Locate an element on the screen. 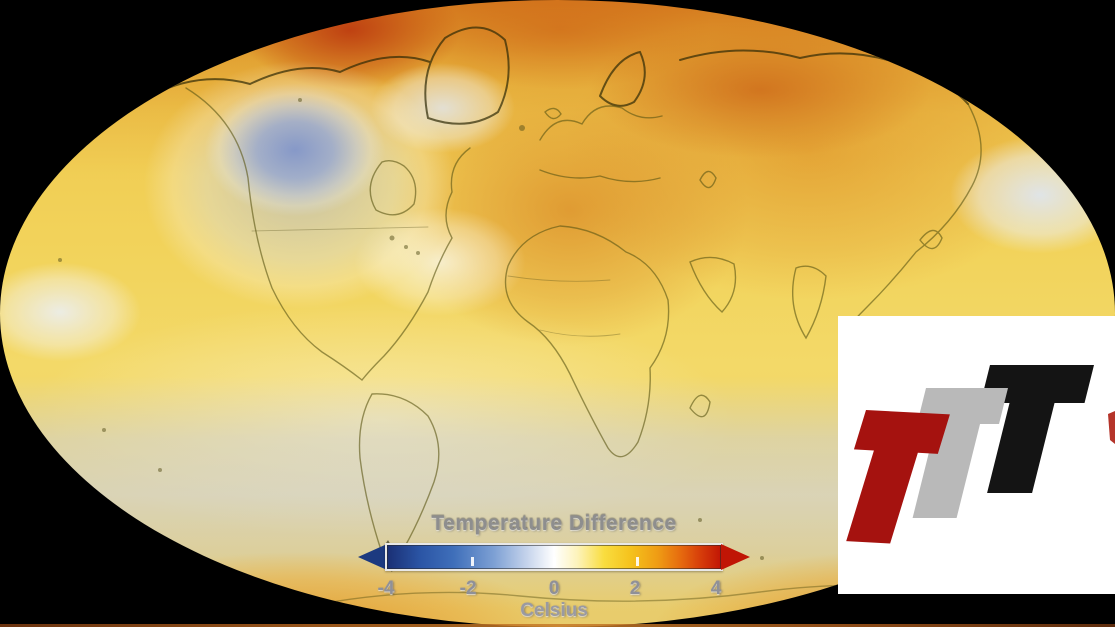 This screenshot has height=627, width=1115. legend-title: Temperature Difference is located at coordinates (554, 523).